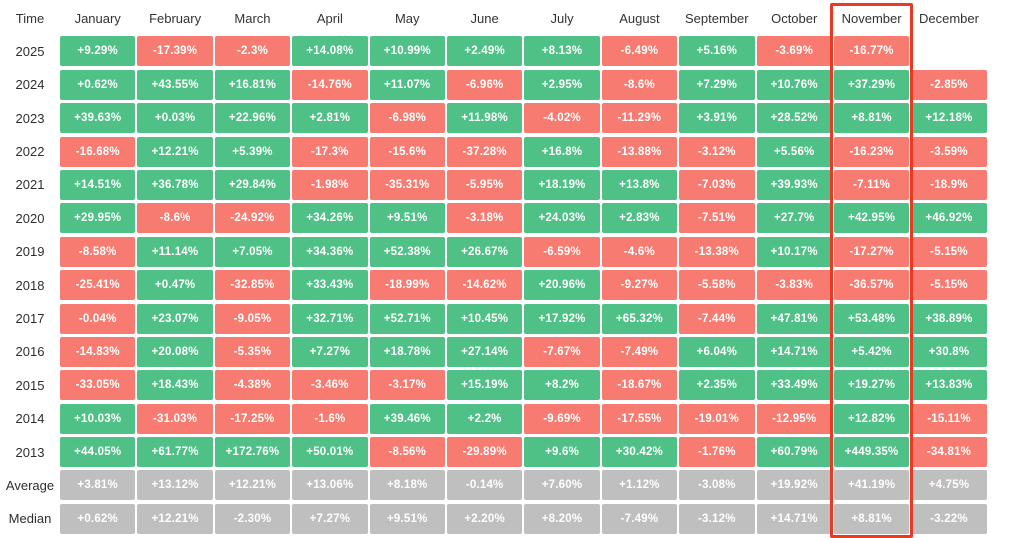  I want to click on return-cell: -36.57%, so click(871, 285).